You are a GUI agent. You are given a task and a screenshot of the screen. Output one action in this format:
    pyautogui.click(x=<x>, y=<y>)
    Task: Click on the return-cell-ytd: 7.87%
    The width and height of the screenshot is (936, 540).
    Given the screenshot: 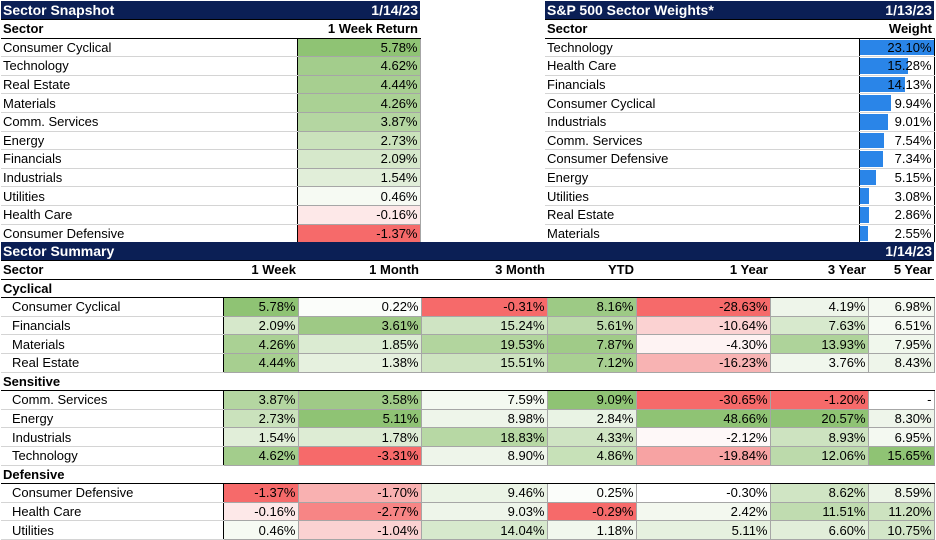 What is the action you would take?
    pyautogui.click(x=591, y=344)
    